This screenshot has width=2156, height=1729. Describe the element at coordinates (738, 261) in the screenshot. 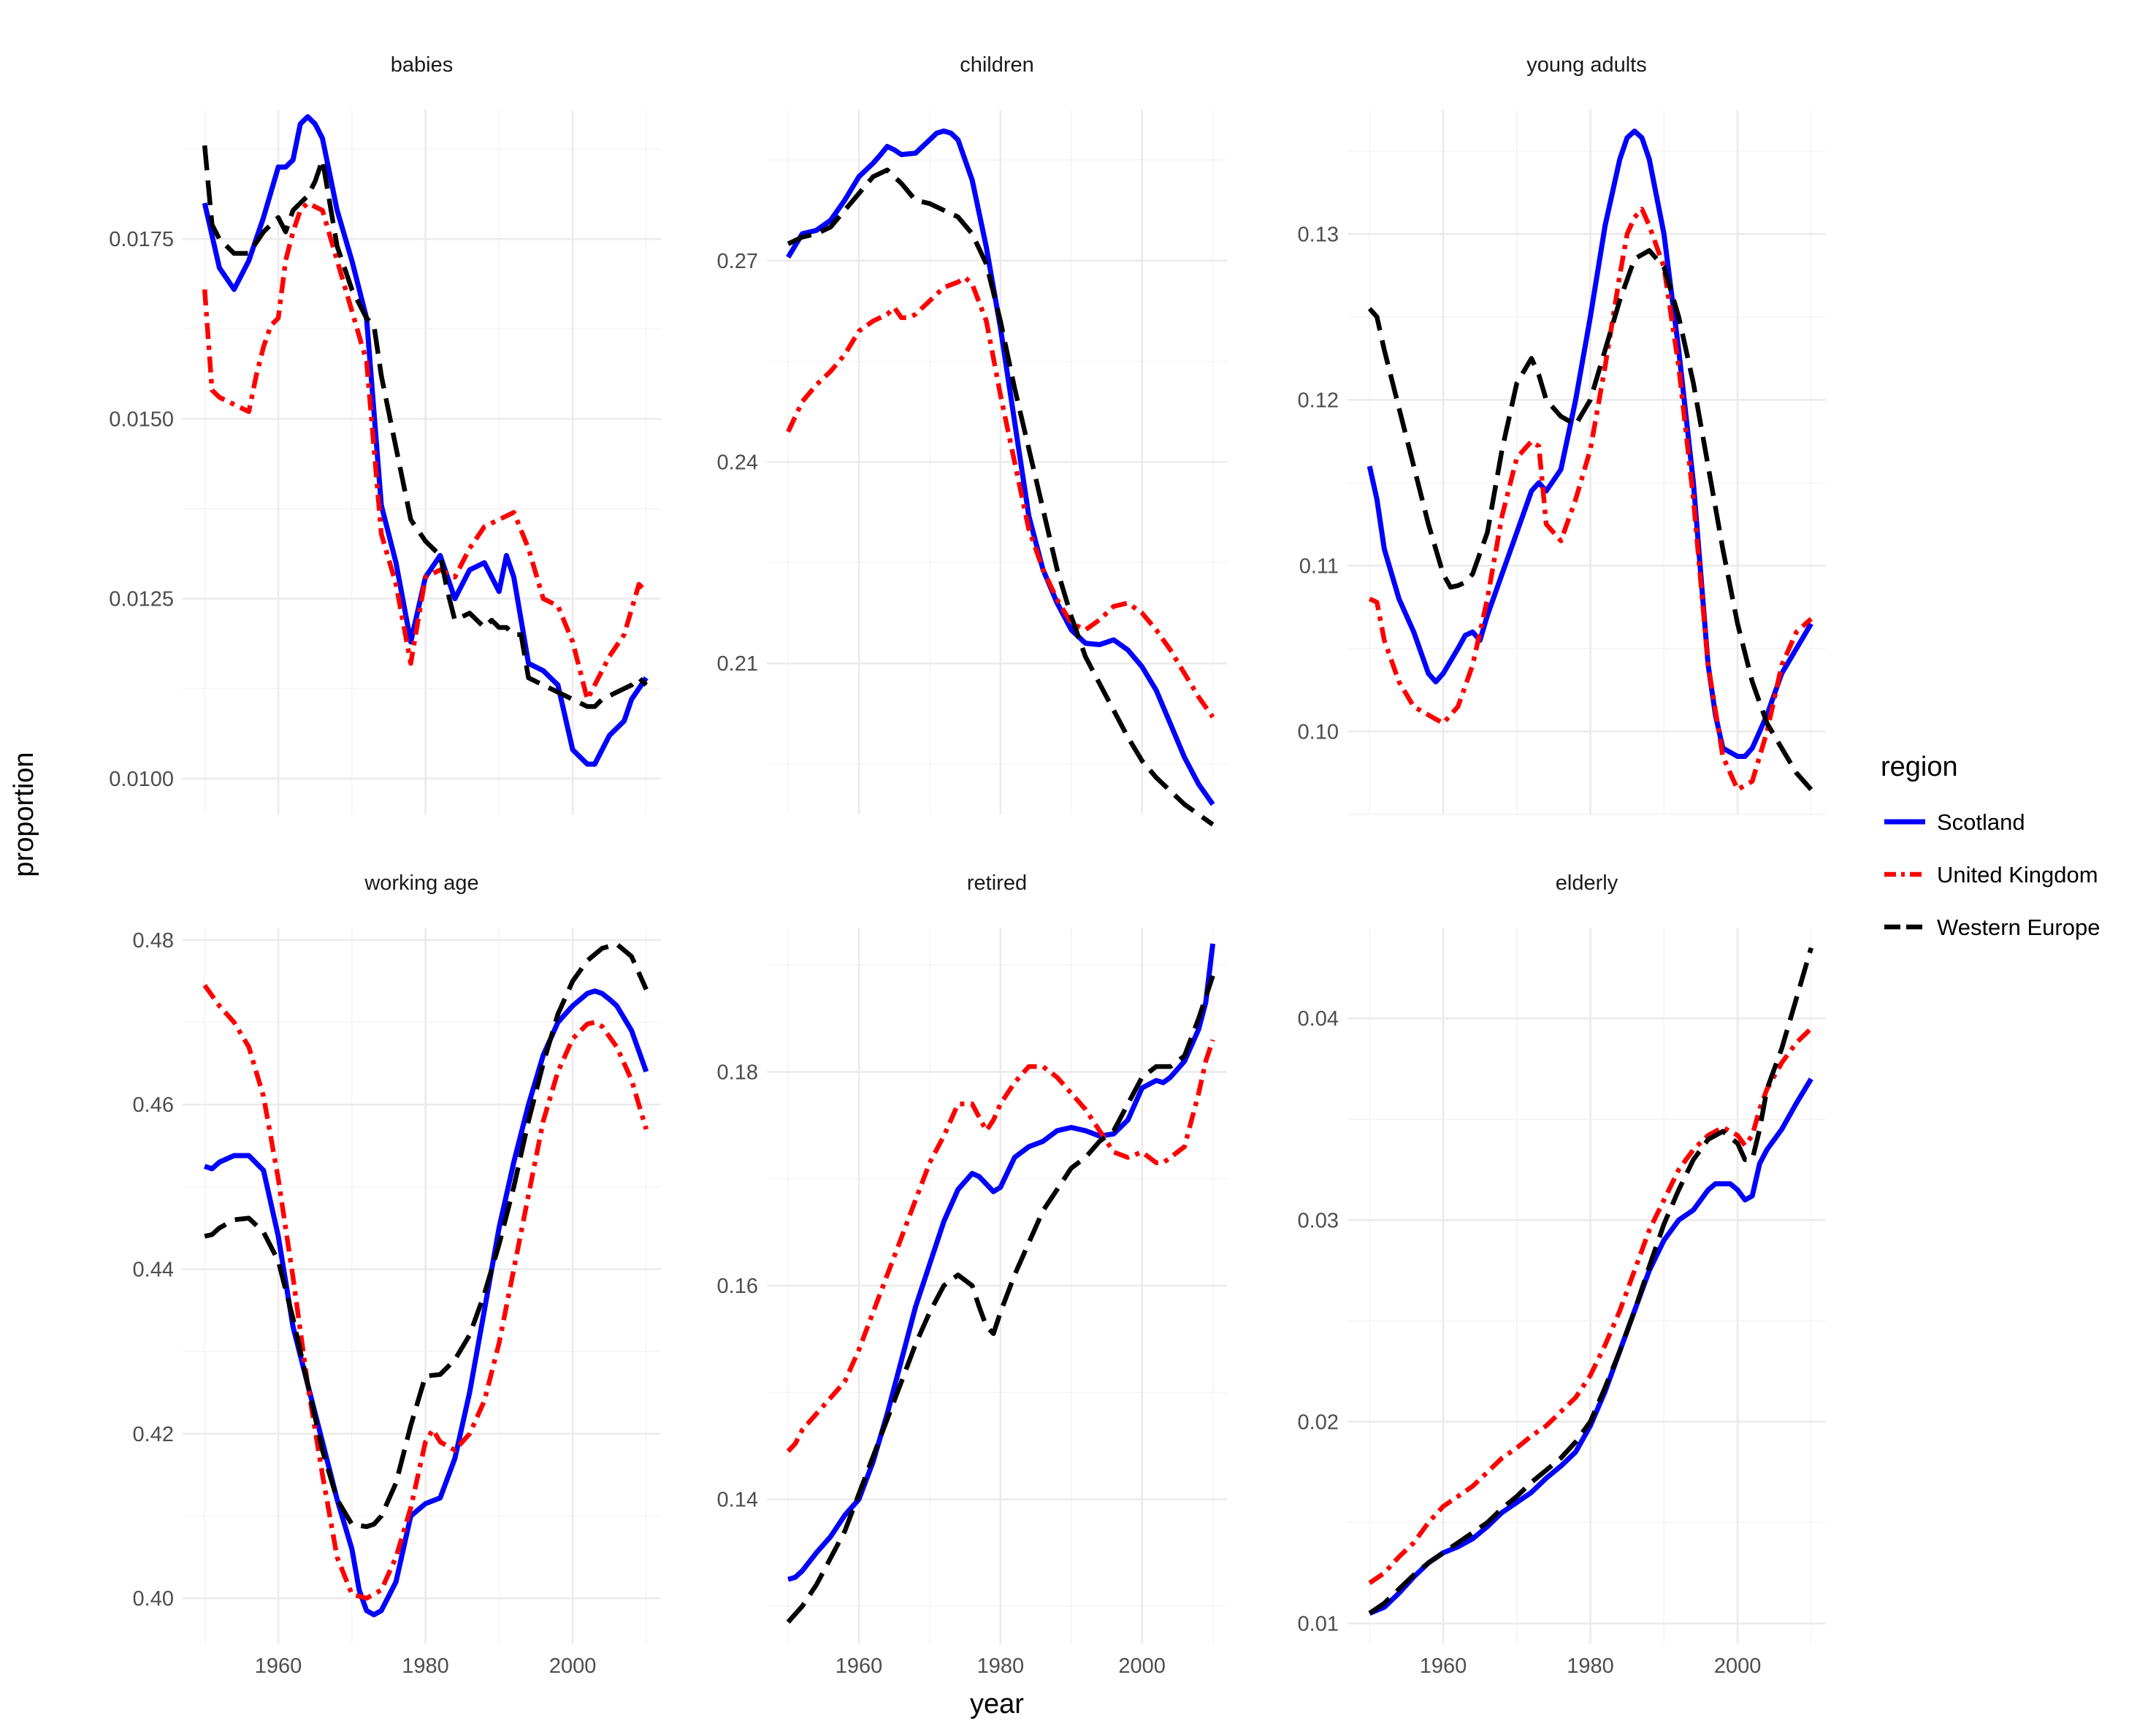

I see `y-tick-label: 0.27` at that location.